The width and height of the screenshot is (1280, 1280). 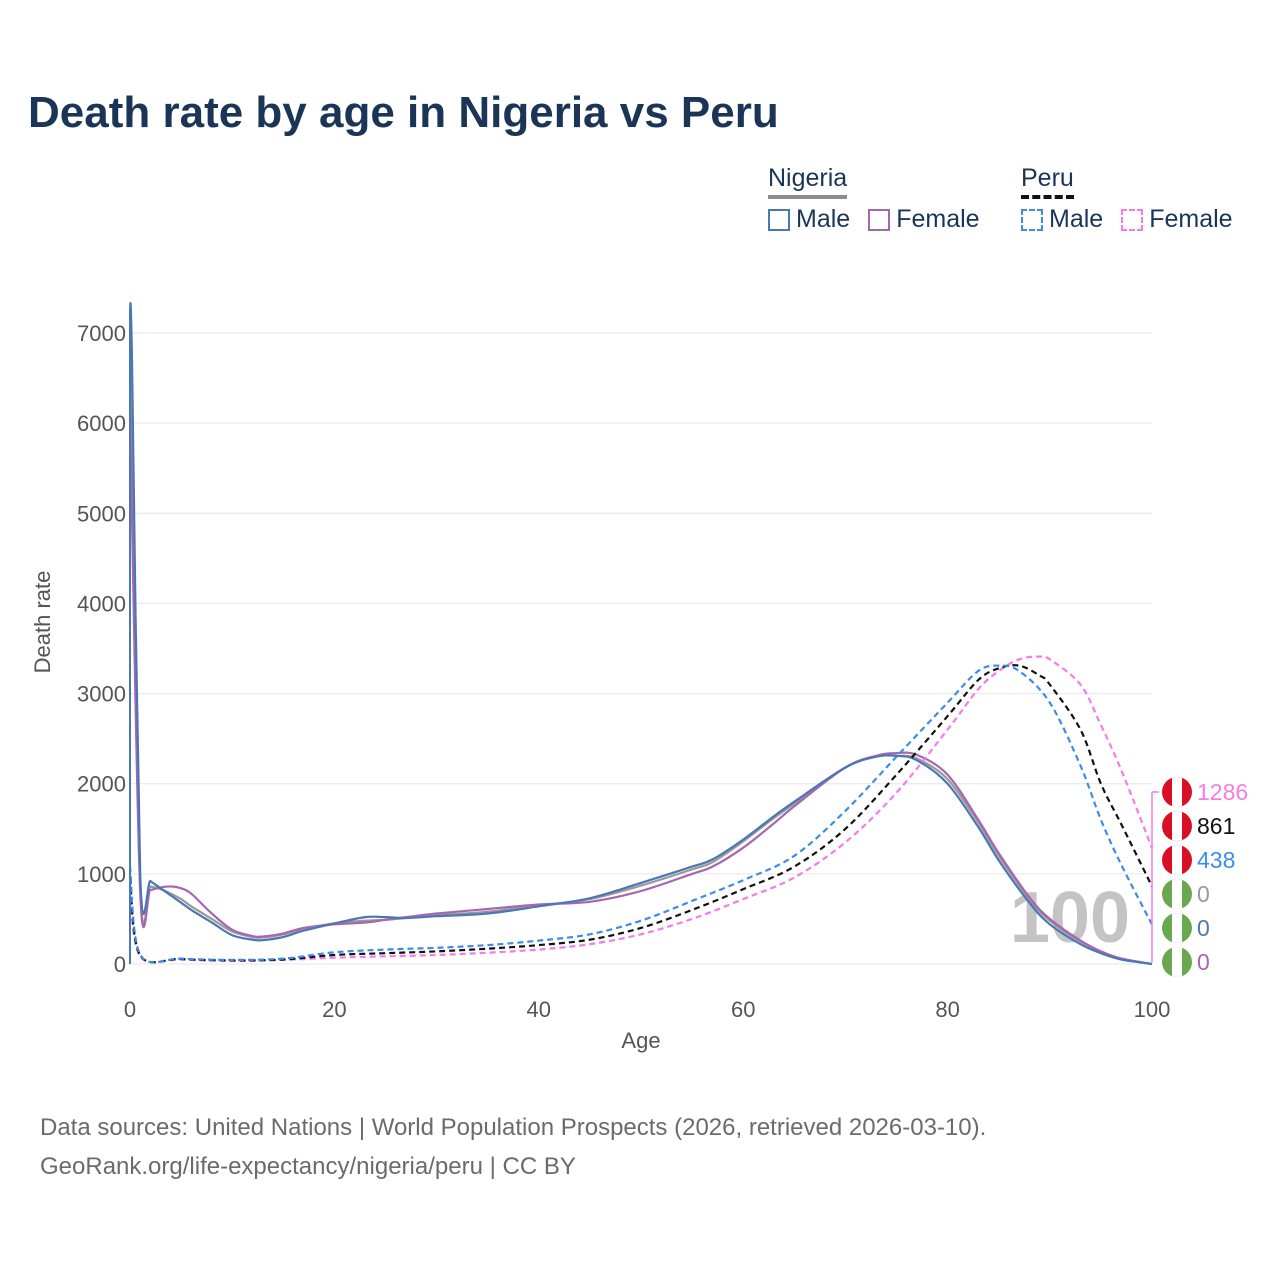 What do you see at coordinates (647, 1009) in the screenshot?
I see `x-axis-ticks: 0 20 40 60 80 100` at bounding box center [647, 1009].